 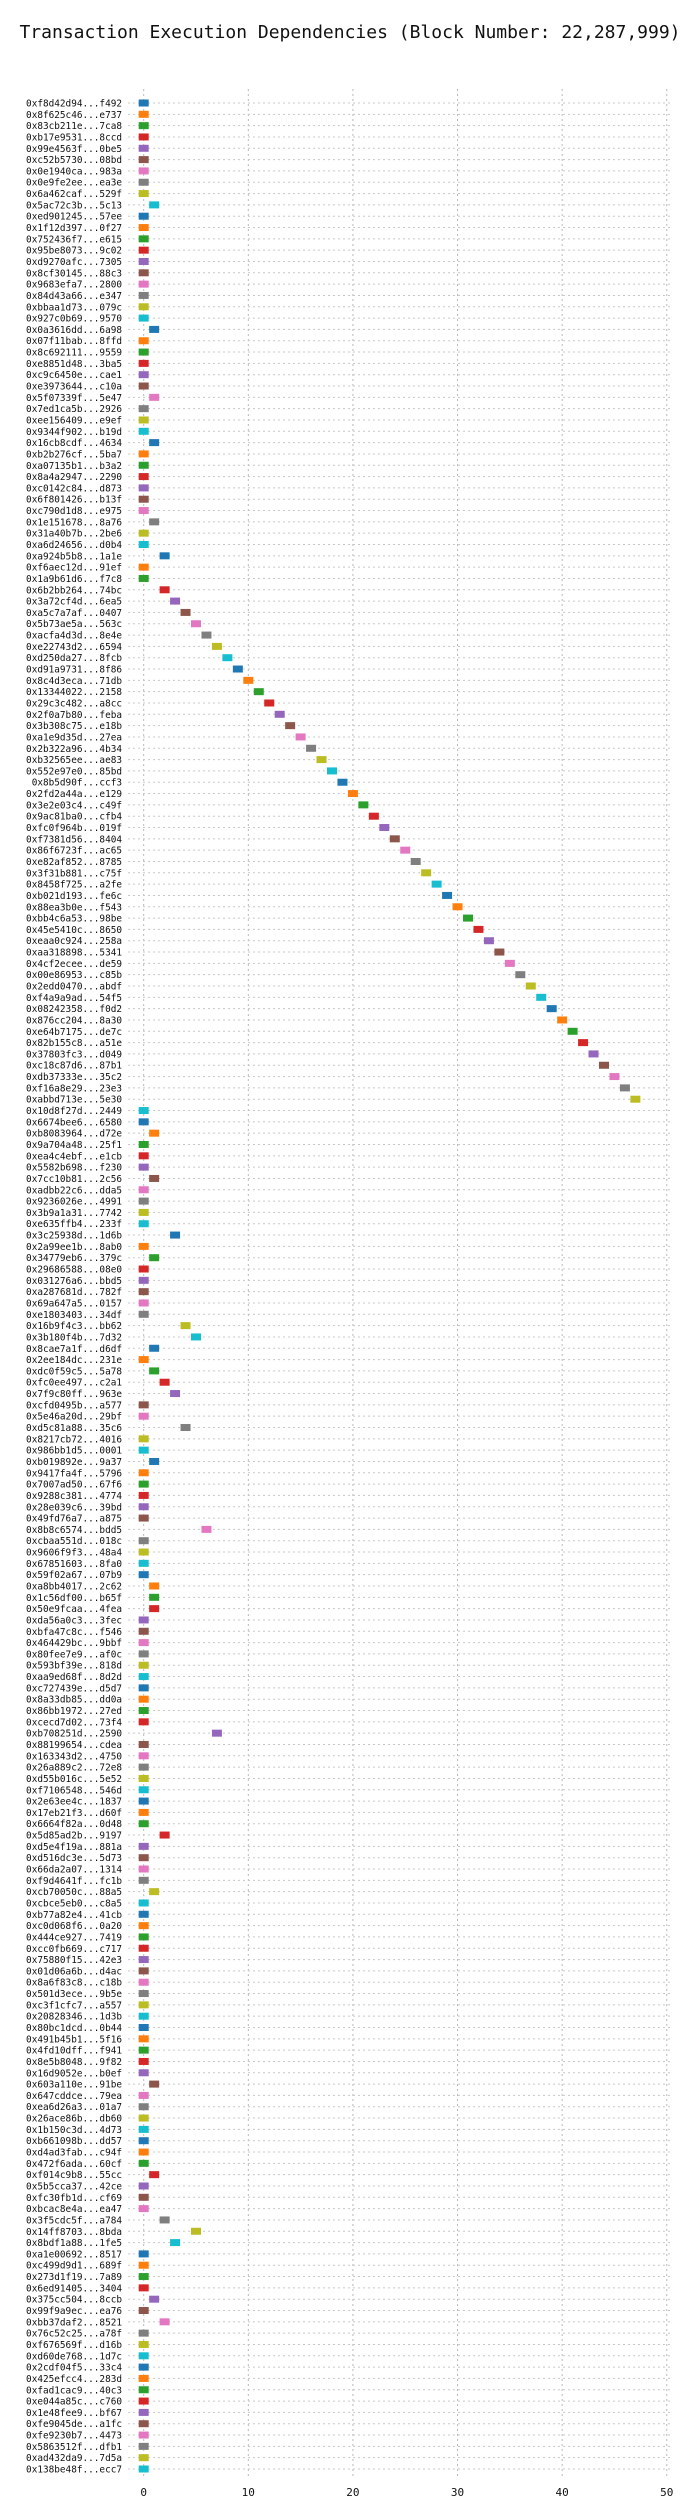 I want to click on tx-hash-label: 0x5582b698...f230, so click(x=74, y=1168).